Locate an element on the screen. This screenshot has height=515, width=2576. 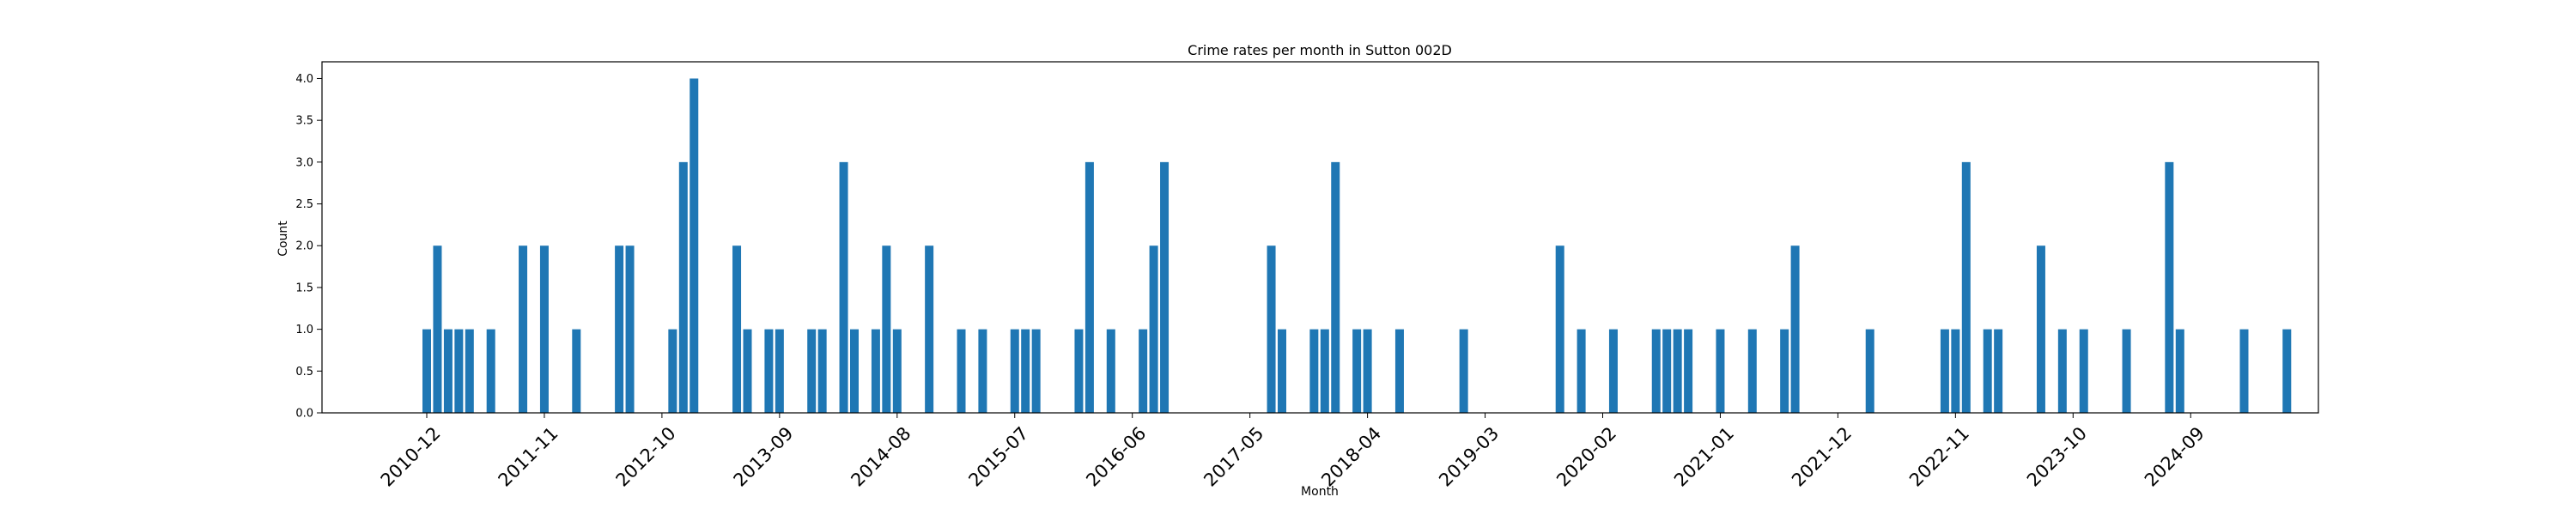
chart-title: Crime rates per month in Sutton 002D is located at coordinates (1320, 50).